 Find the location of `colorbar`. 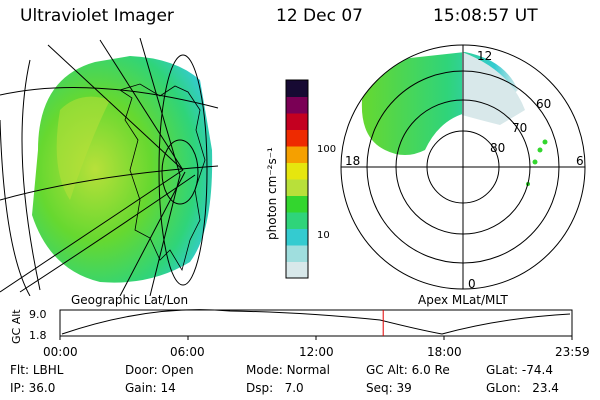

colorbar is located at coordinates (297, 179).